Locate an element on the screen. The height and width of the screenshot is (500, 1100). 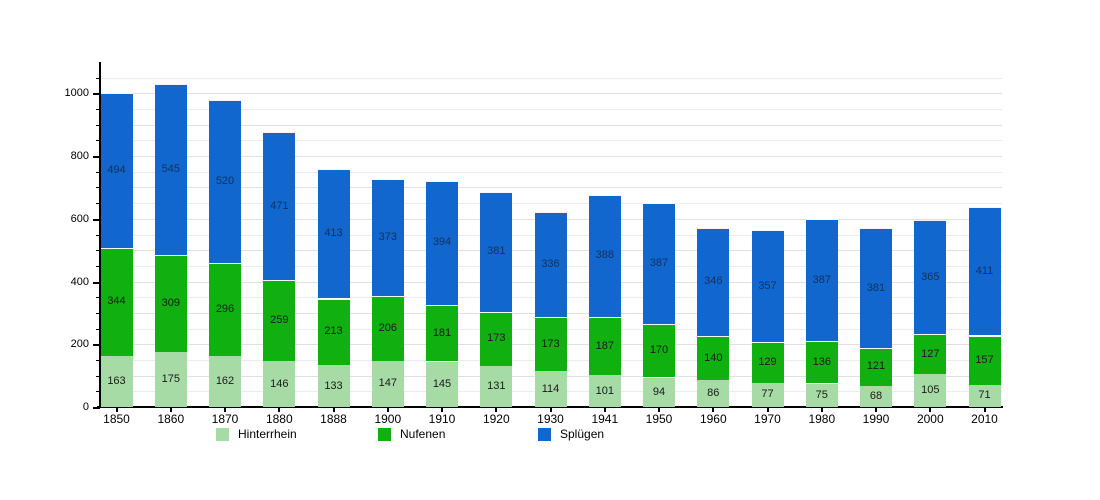
y-axis-label: 400 is located at coordinates (79, 281).